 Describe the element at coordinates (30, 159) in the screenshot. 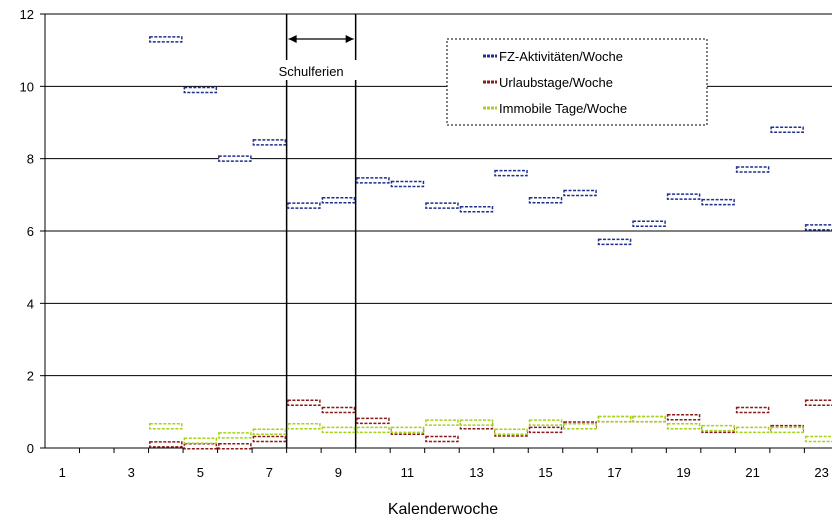

I see `y-tick-label-8: 8` at that location.